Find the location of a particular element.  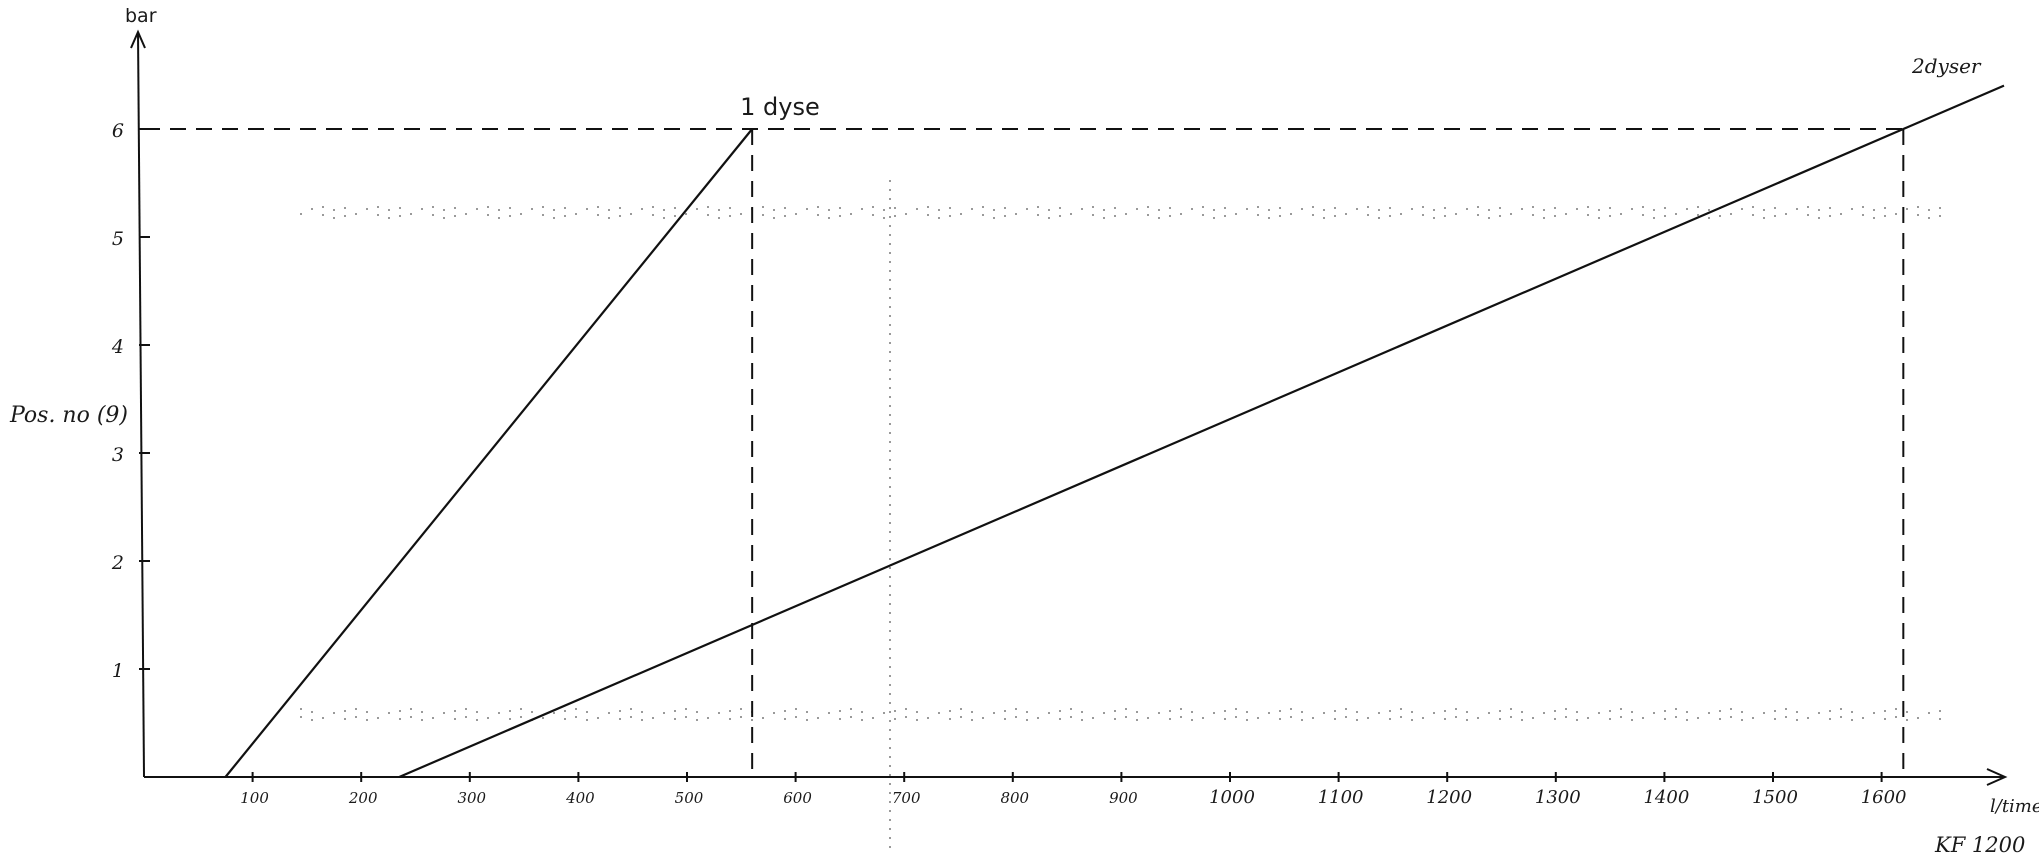

y-axis is located at coordinates (141, 404).